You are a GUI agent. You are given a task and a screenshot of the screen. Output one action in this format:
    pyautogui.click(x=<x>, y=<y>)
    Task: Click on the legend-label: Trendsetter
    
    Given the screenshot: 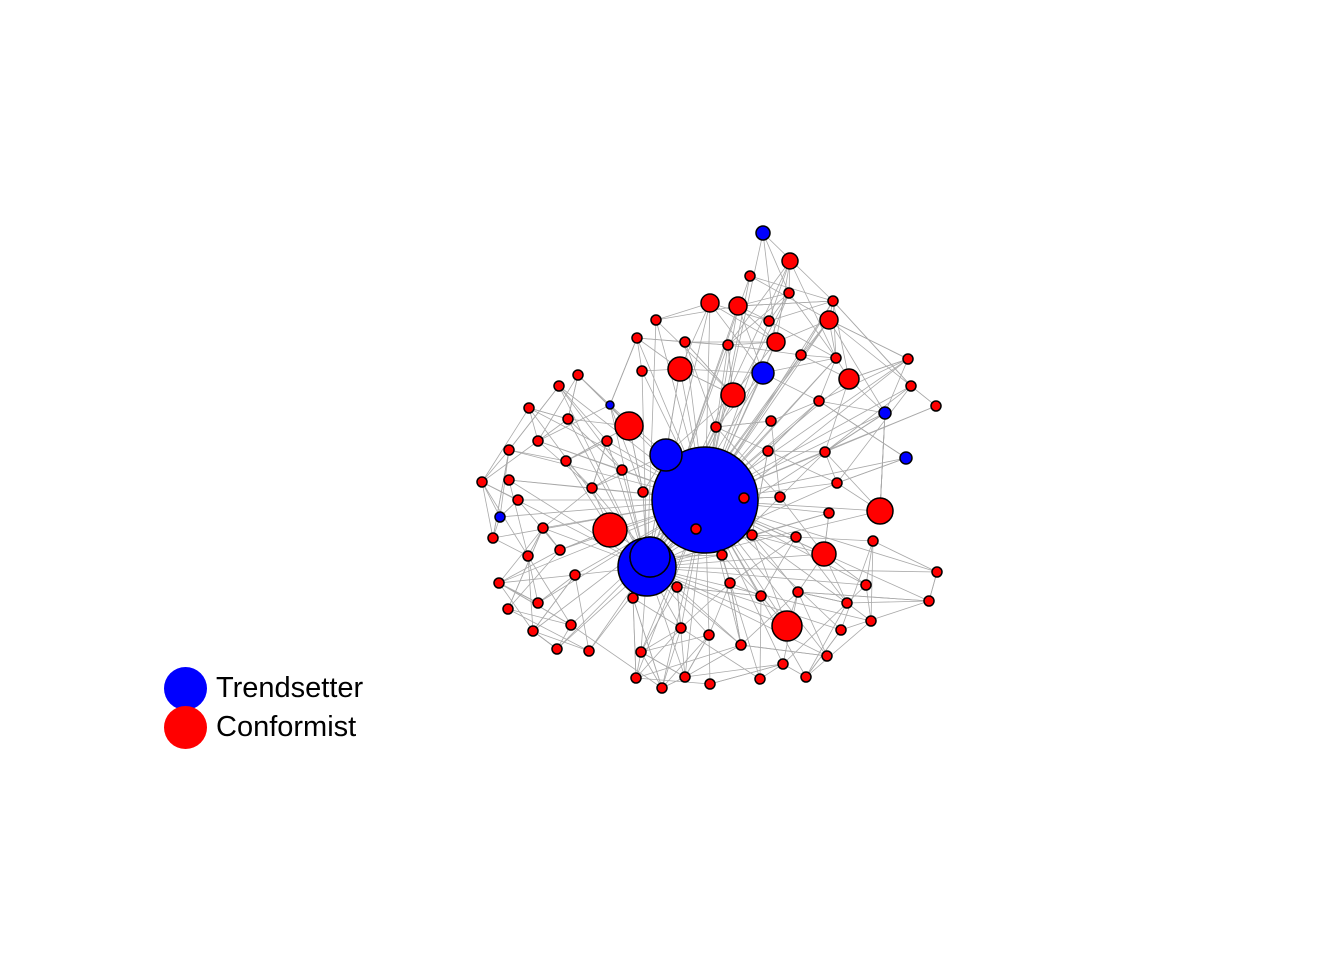 What is the action you would take?
    pyautogui.click(x=290, y=687)
    